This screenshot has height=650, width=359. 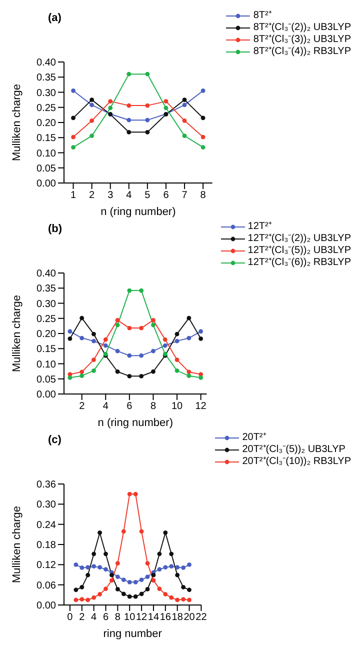 What do you see at coordinates (46, 380) in the screenshot?
I see `y-tick-label: 0.05` at bounding box center [46, 380].